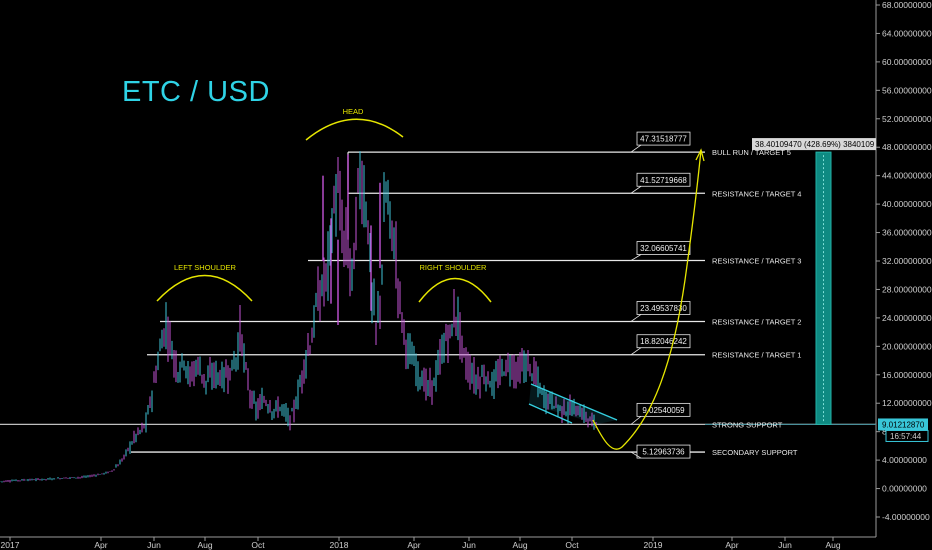  What do you see at coordinates (454, 267) in the screenshot?
I see `right-shoulder-label: RIGHT SHOULDER` at bounding box center [454, 267].